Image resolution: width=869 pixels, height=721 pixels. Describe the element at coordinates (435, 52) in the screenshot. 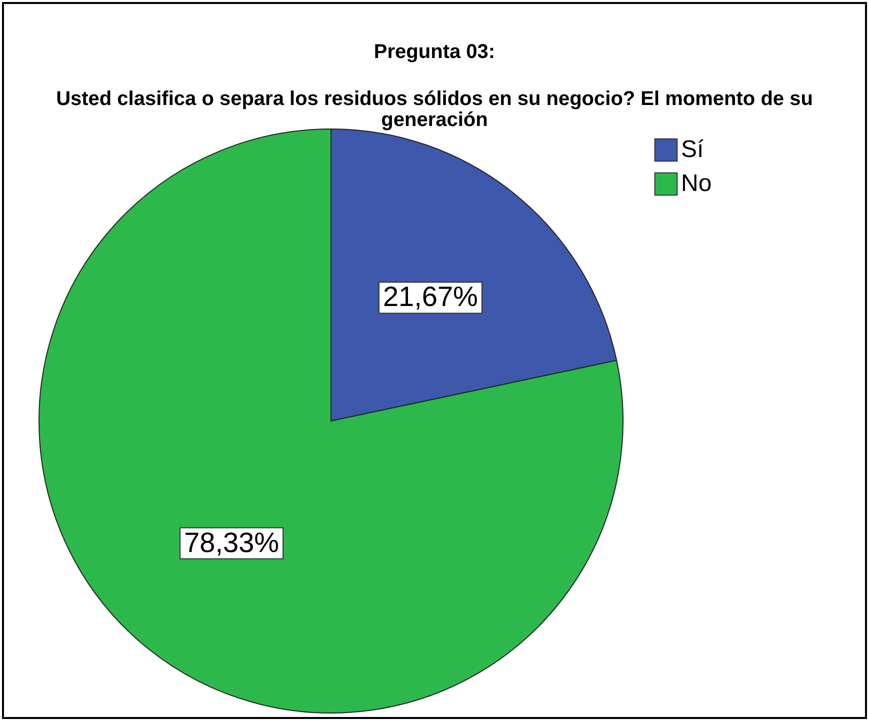

I see `chart-title: Pregunta 03:` at that location.